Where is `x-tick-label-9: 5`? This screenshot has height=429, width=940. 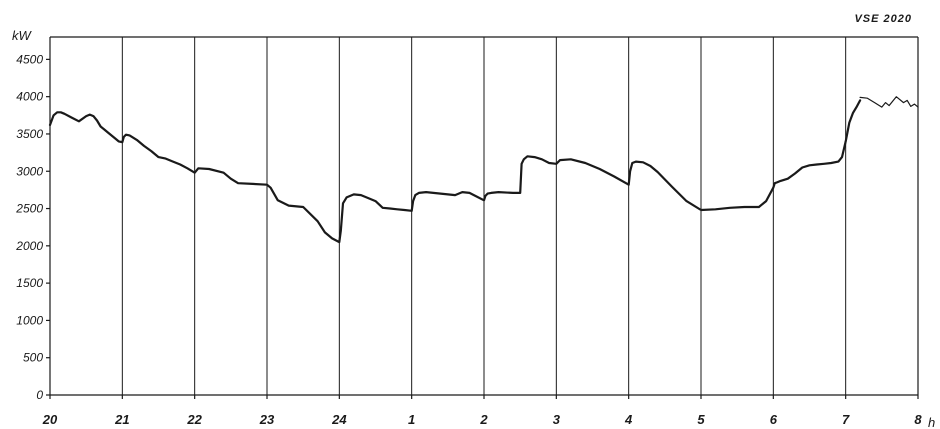 x-tick-label-9: 5 is located at coordinates (701, 419).